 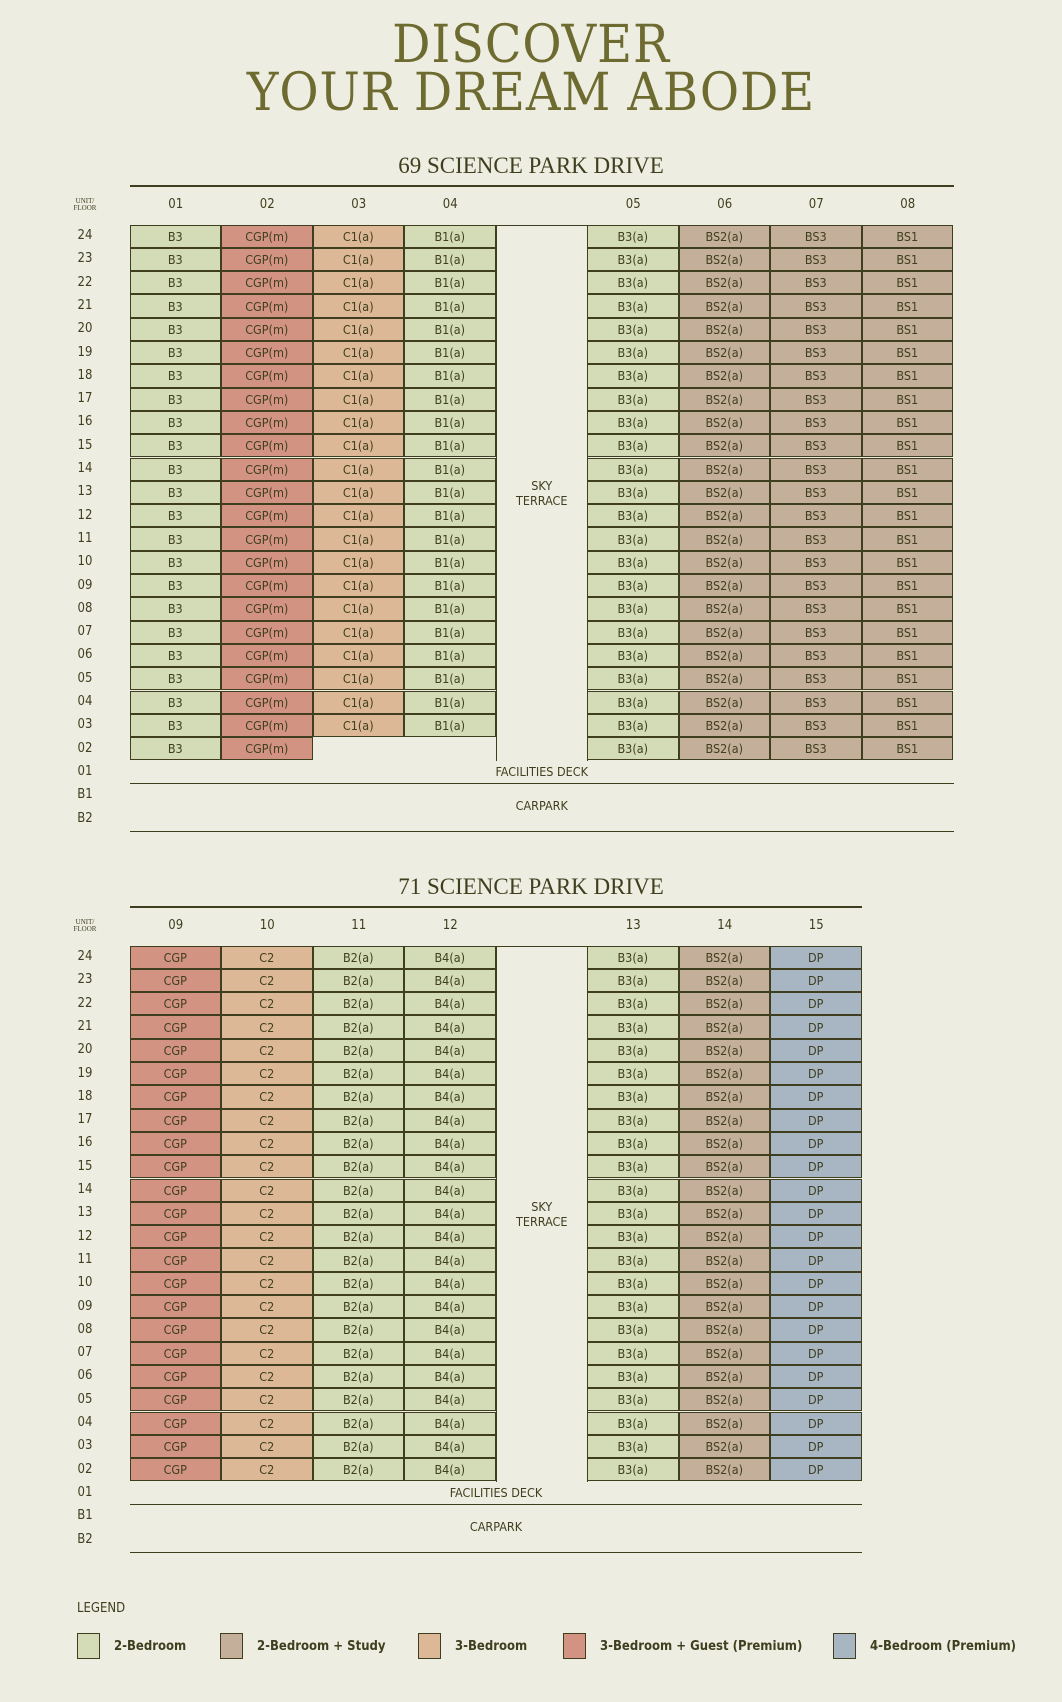 I want to click on floor-label: 21, so click(x=85, y=1026).